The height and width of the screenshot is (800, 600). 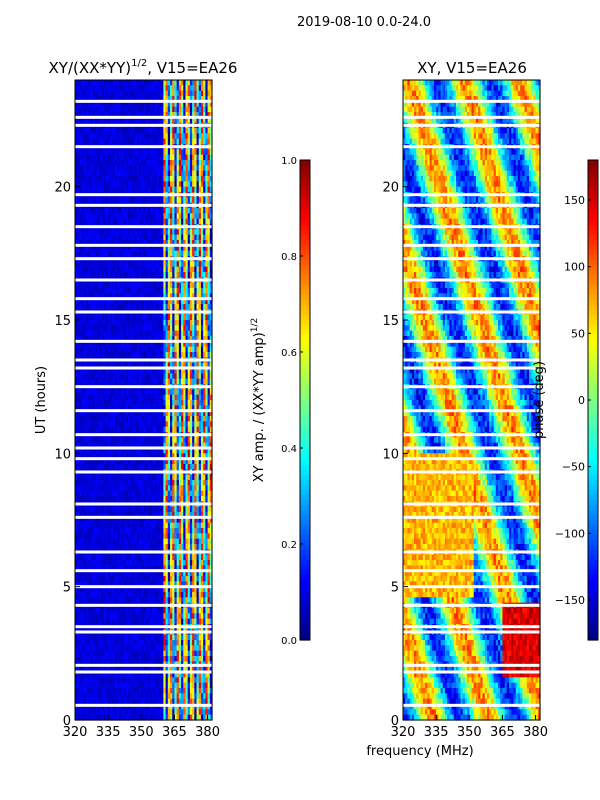 I want to click on left-panel-title: XY/(XX*YY)1/2, V15=EA26, so click(x=143, y=67).